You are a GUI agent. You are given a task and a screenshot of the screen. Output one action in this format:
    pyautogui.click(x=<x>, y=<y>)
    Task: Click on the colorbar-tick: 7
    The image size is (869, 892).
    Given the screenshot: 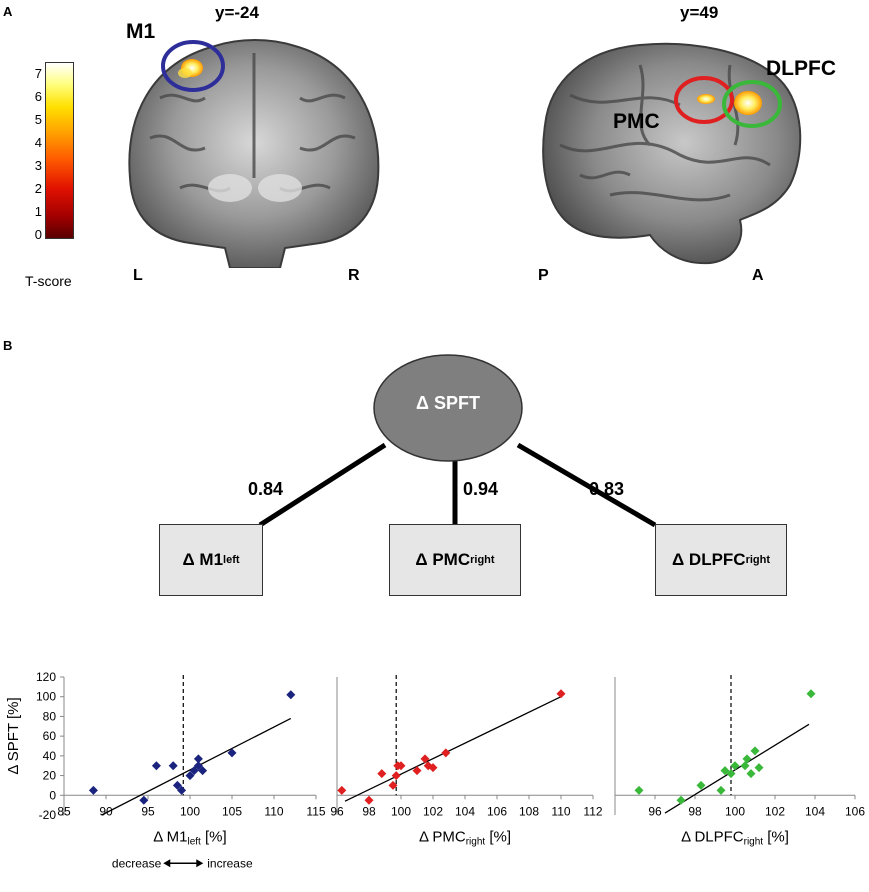 What is the action you would take?
    pyautogui.click(x=38, y=73)
    